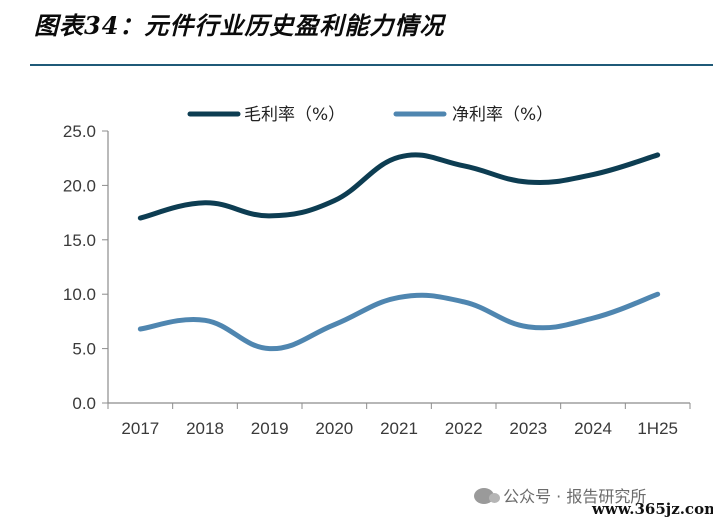 This screenshot has width=713, height=523. What do you see at coordinates (502, 115) in the screenshot?
I see `legend-label: 净利率（%）` at bounding box center [502, 115].